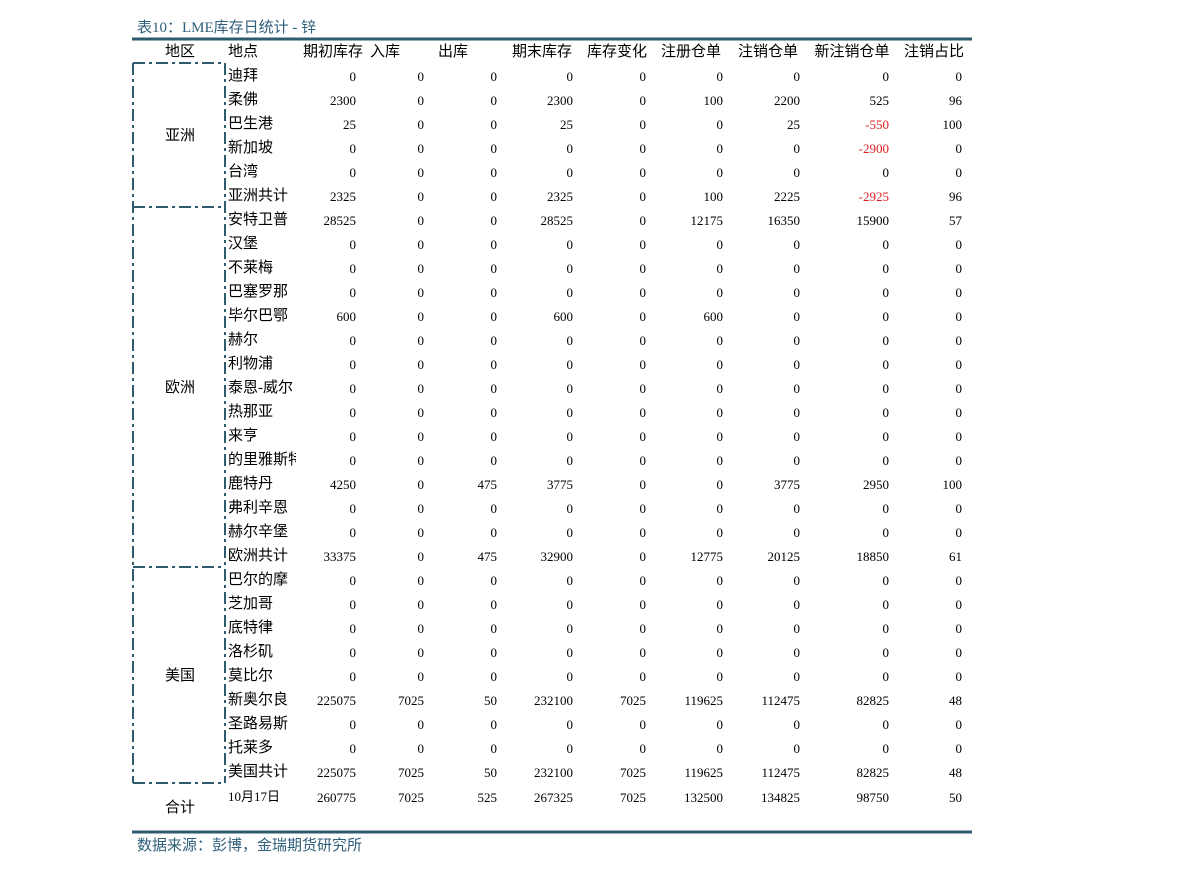 The width and height of the screenshot is (1191, 874). I want to click on location: 亚洲共计, so click(258, 196).